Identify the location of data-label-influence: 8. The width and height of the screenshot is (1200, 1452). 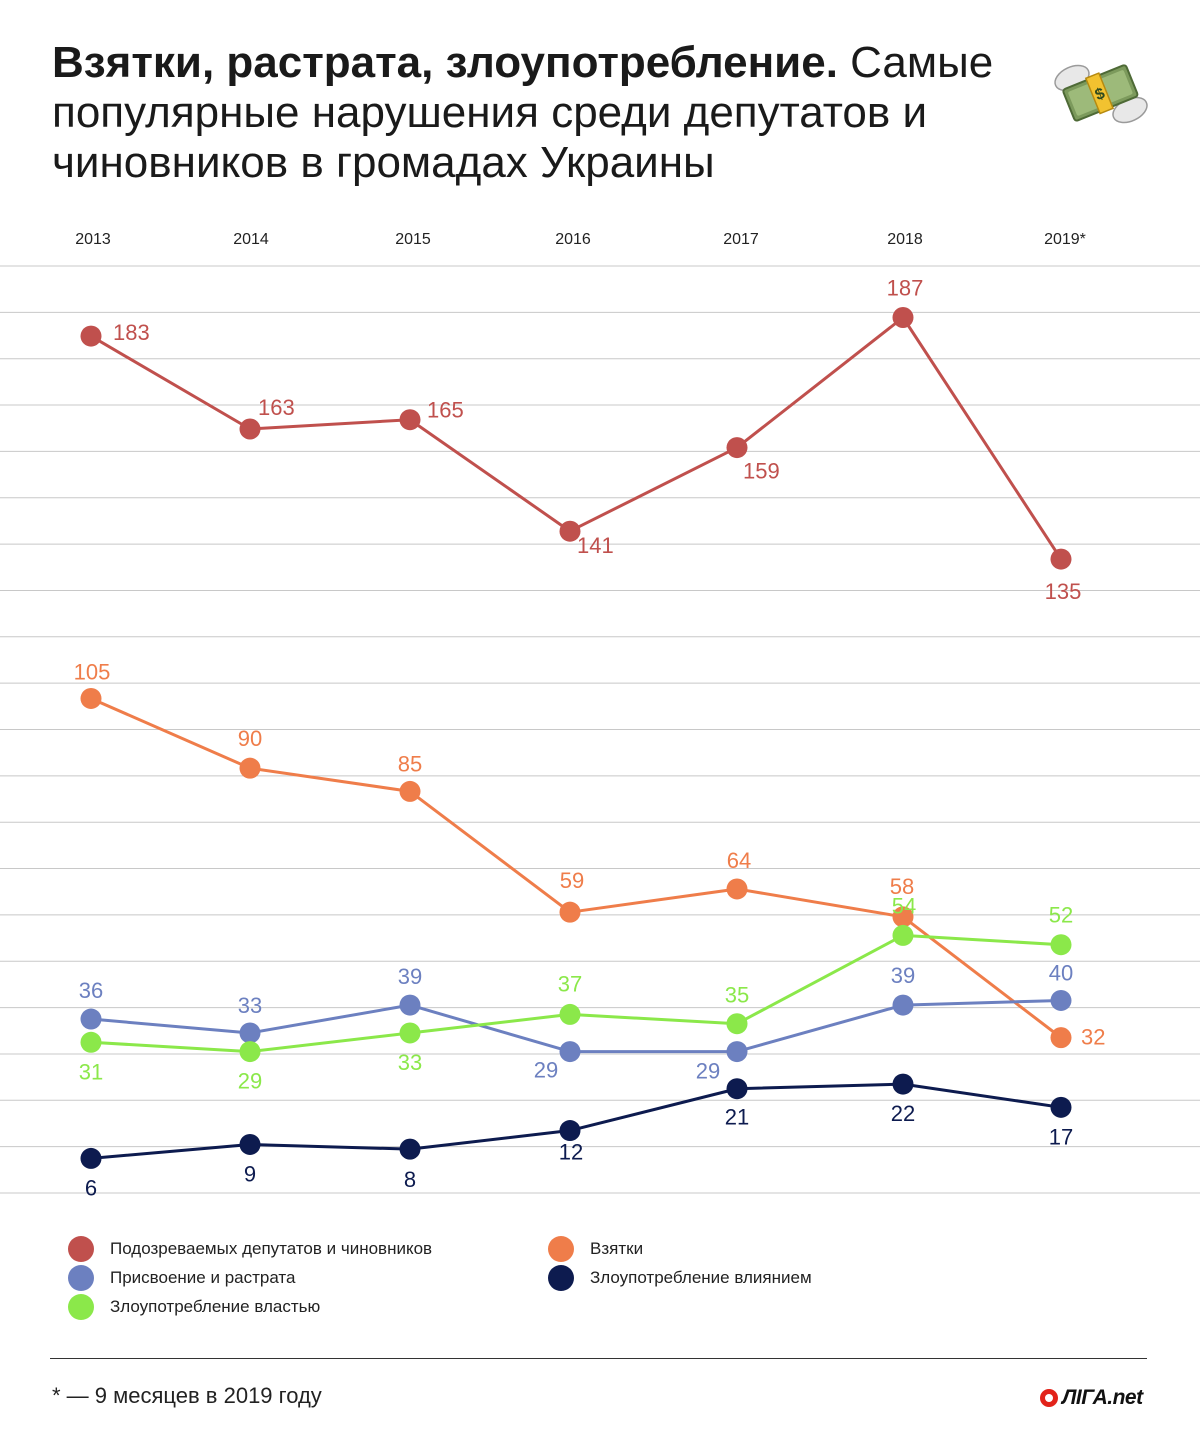
(410, 1179).